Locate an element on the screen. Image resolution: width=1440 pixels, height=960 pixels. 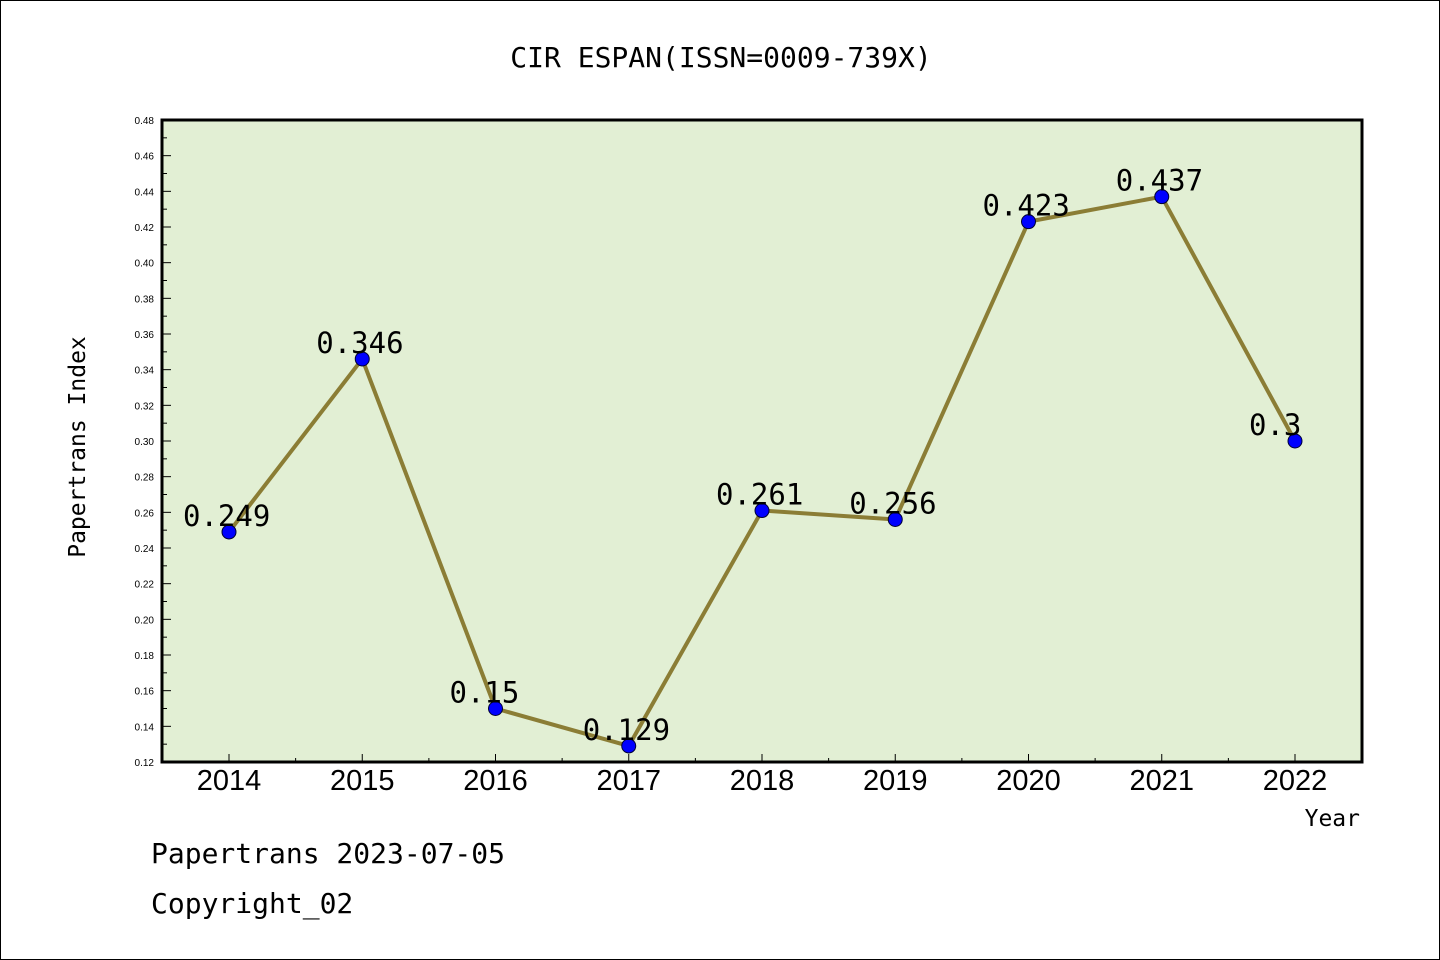
y-tick-label: 0.28 is located at coordinates (145, 478).